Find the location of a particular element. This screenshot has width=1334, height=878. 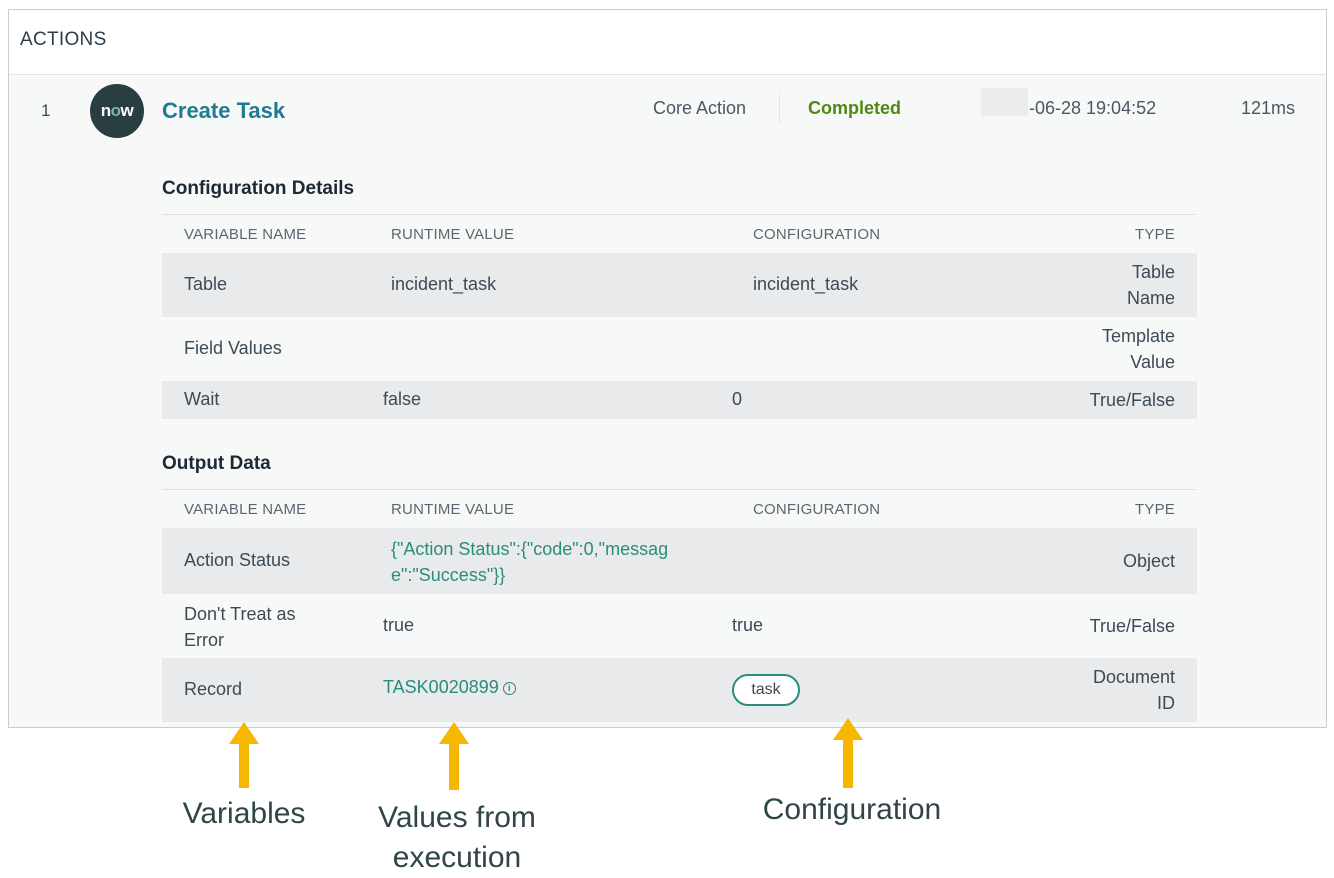

row-type-line1: Table is located at coordinates (1153, 272).